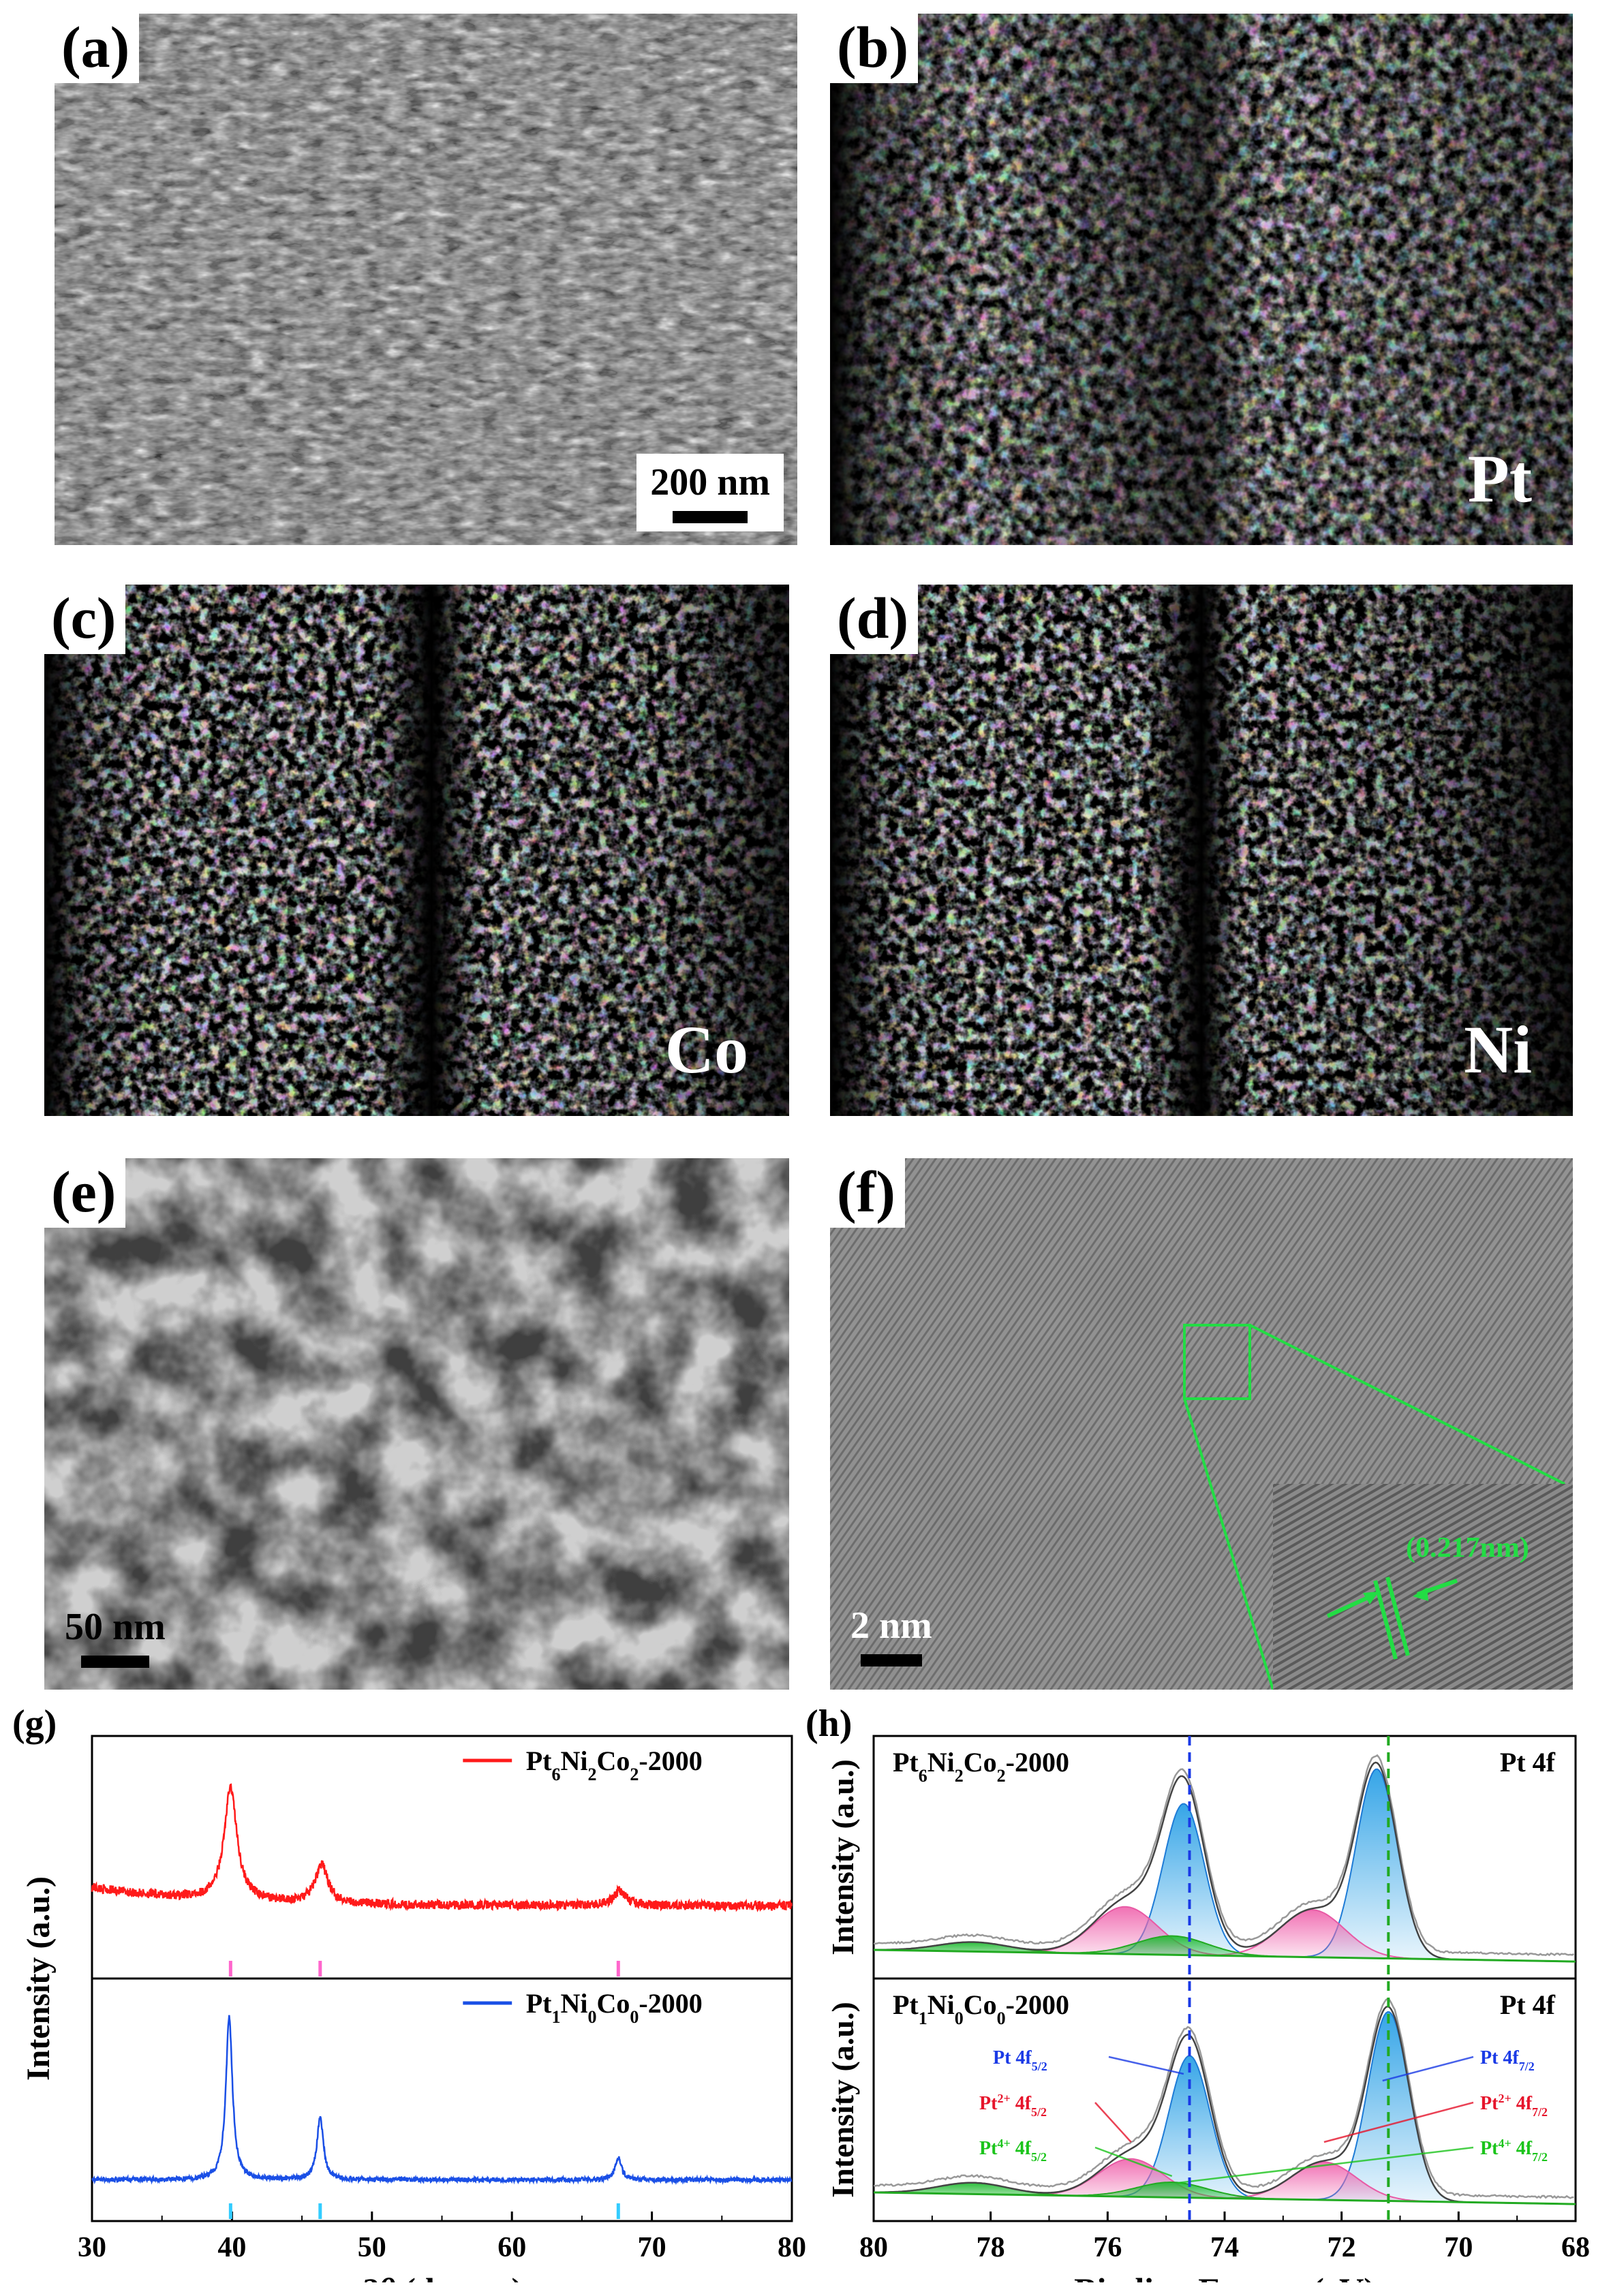  I want to click on panel-d-ni-map: (d) Ni, so click(1201, 851).